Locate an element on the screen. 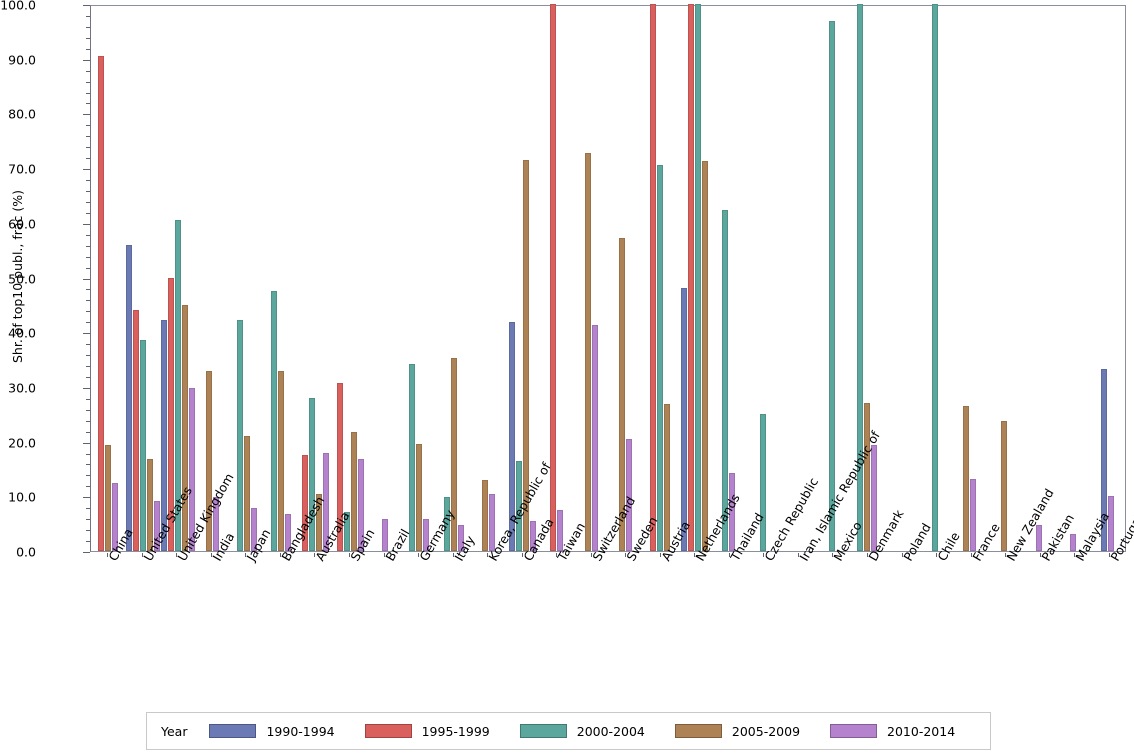  legend-item: 2005-2009 is located at coordinates (737, 731).